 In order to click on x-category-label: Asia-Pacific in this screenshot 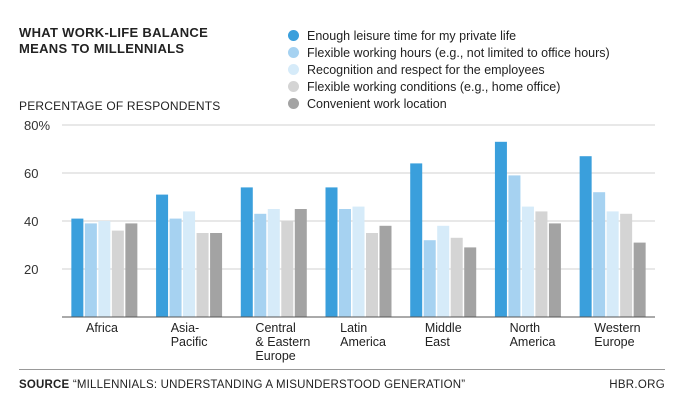, I will do `click(189, 335)`.